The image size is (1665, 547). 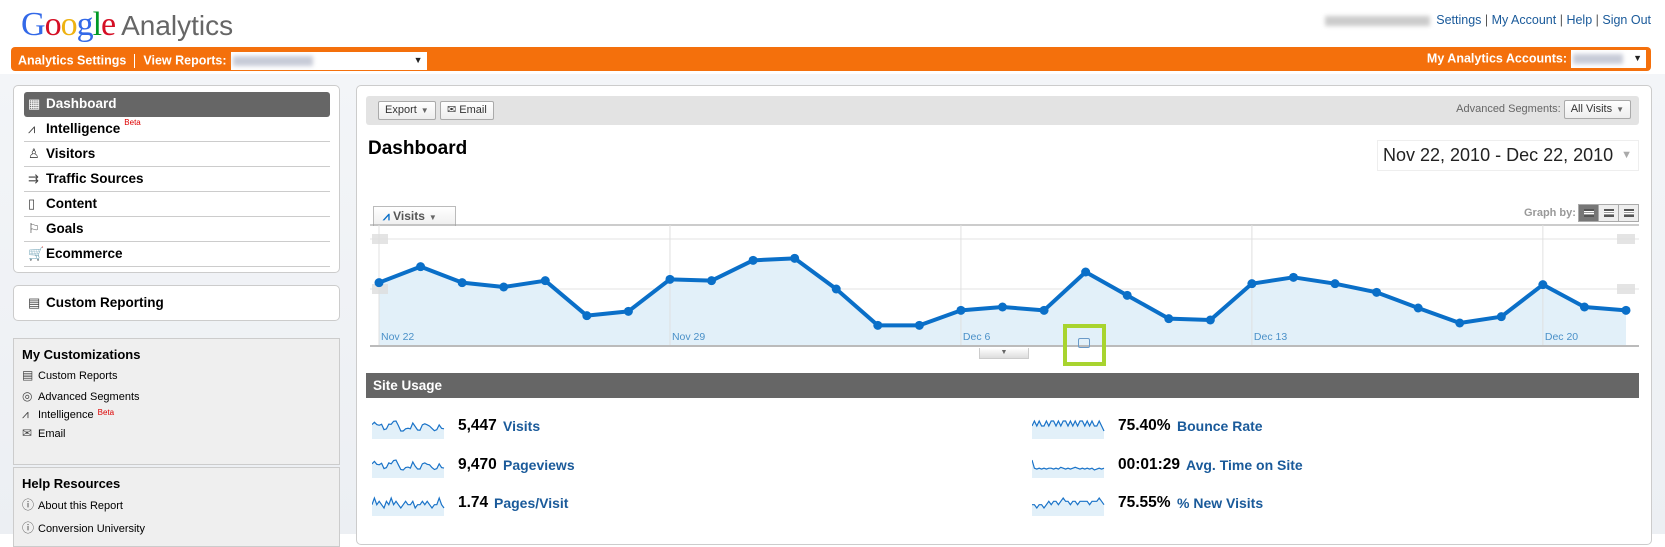 What do you see at coordinates (83, 528) in the screenshot?
I see `conversion-university-link: ⓘ Conversion University` at bounding box center [83, 528].